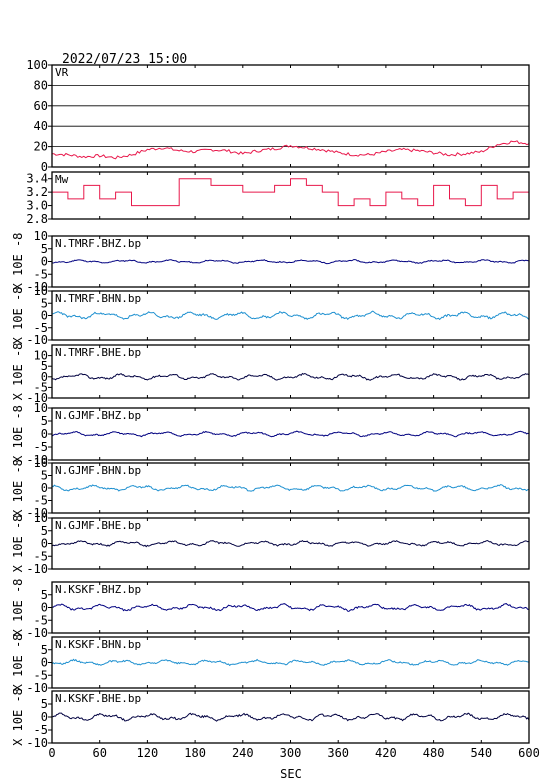  What do you see at coordinates (98, 352) in the screenshot?
I see `panel-label: N.TMRF.BHE.bp` at bounding box center [98, 352].